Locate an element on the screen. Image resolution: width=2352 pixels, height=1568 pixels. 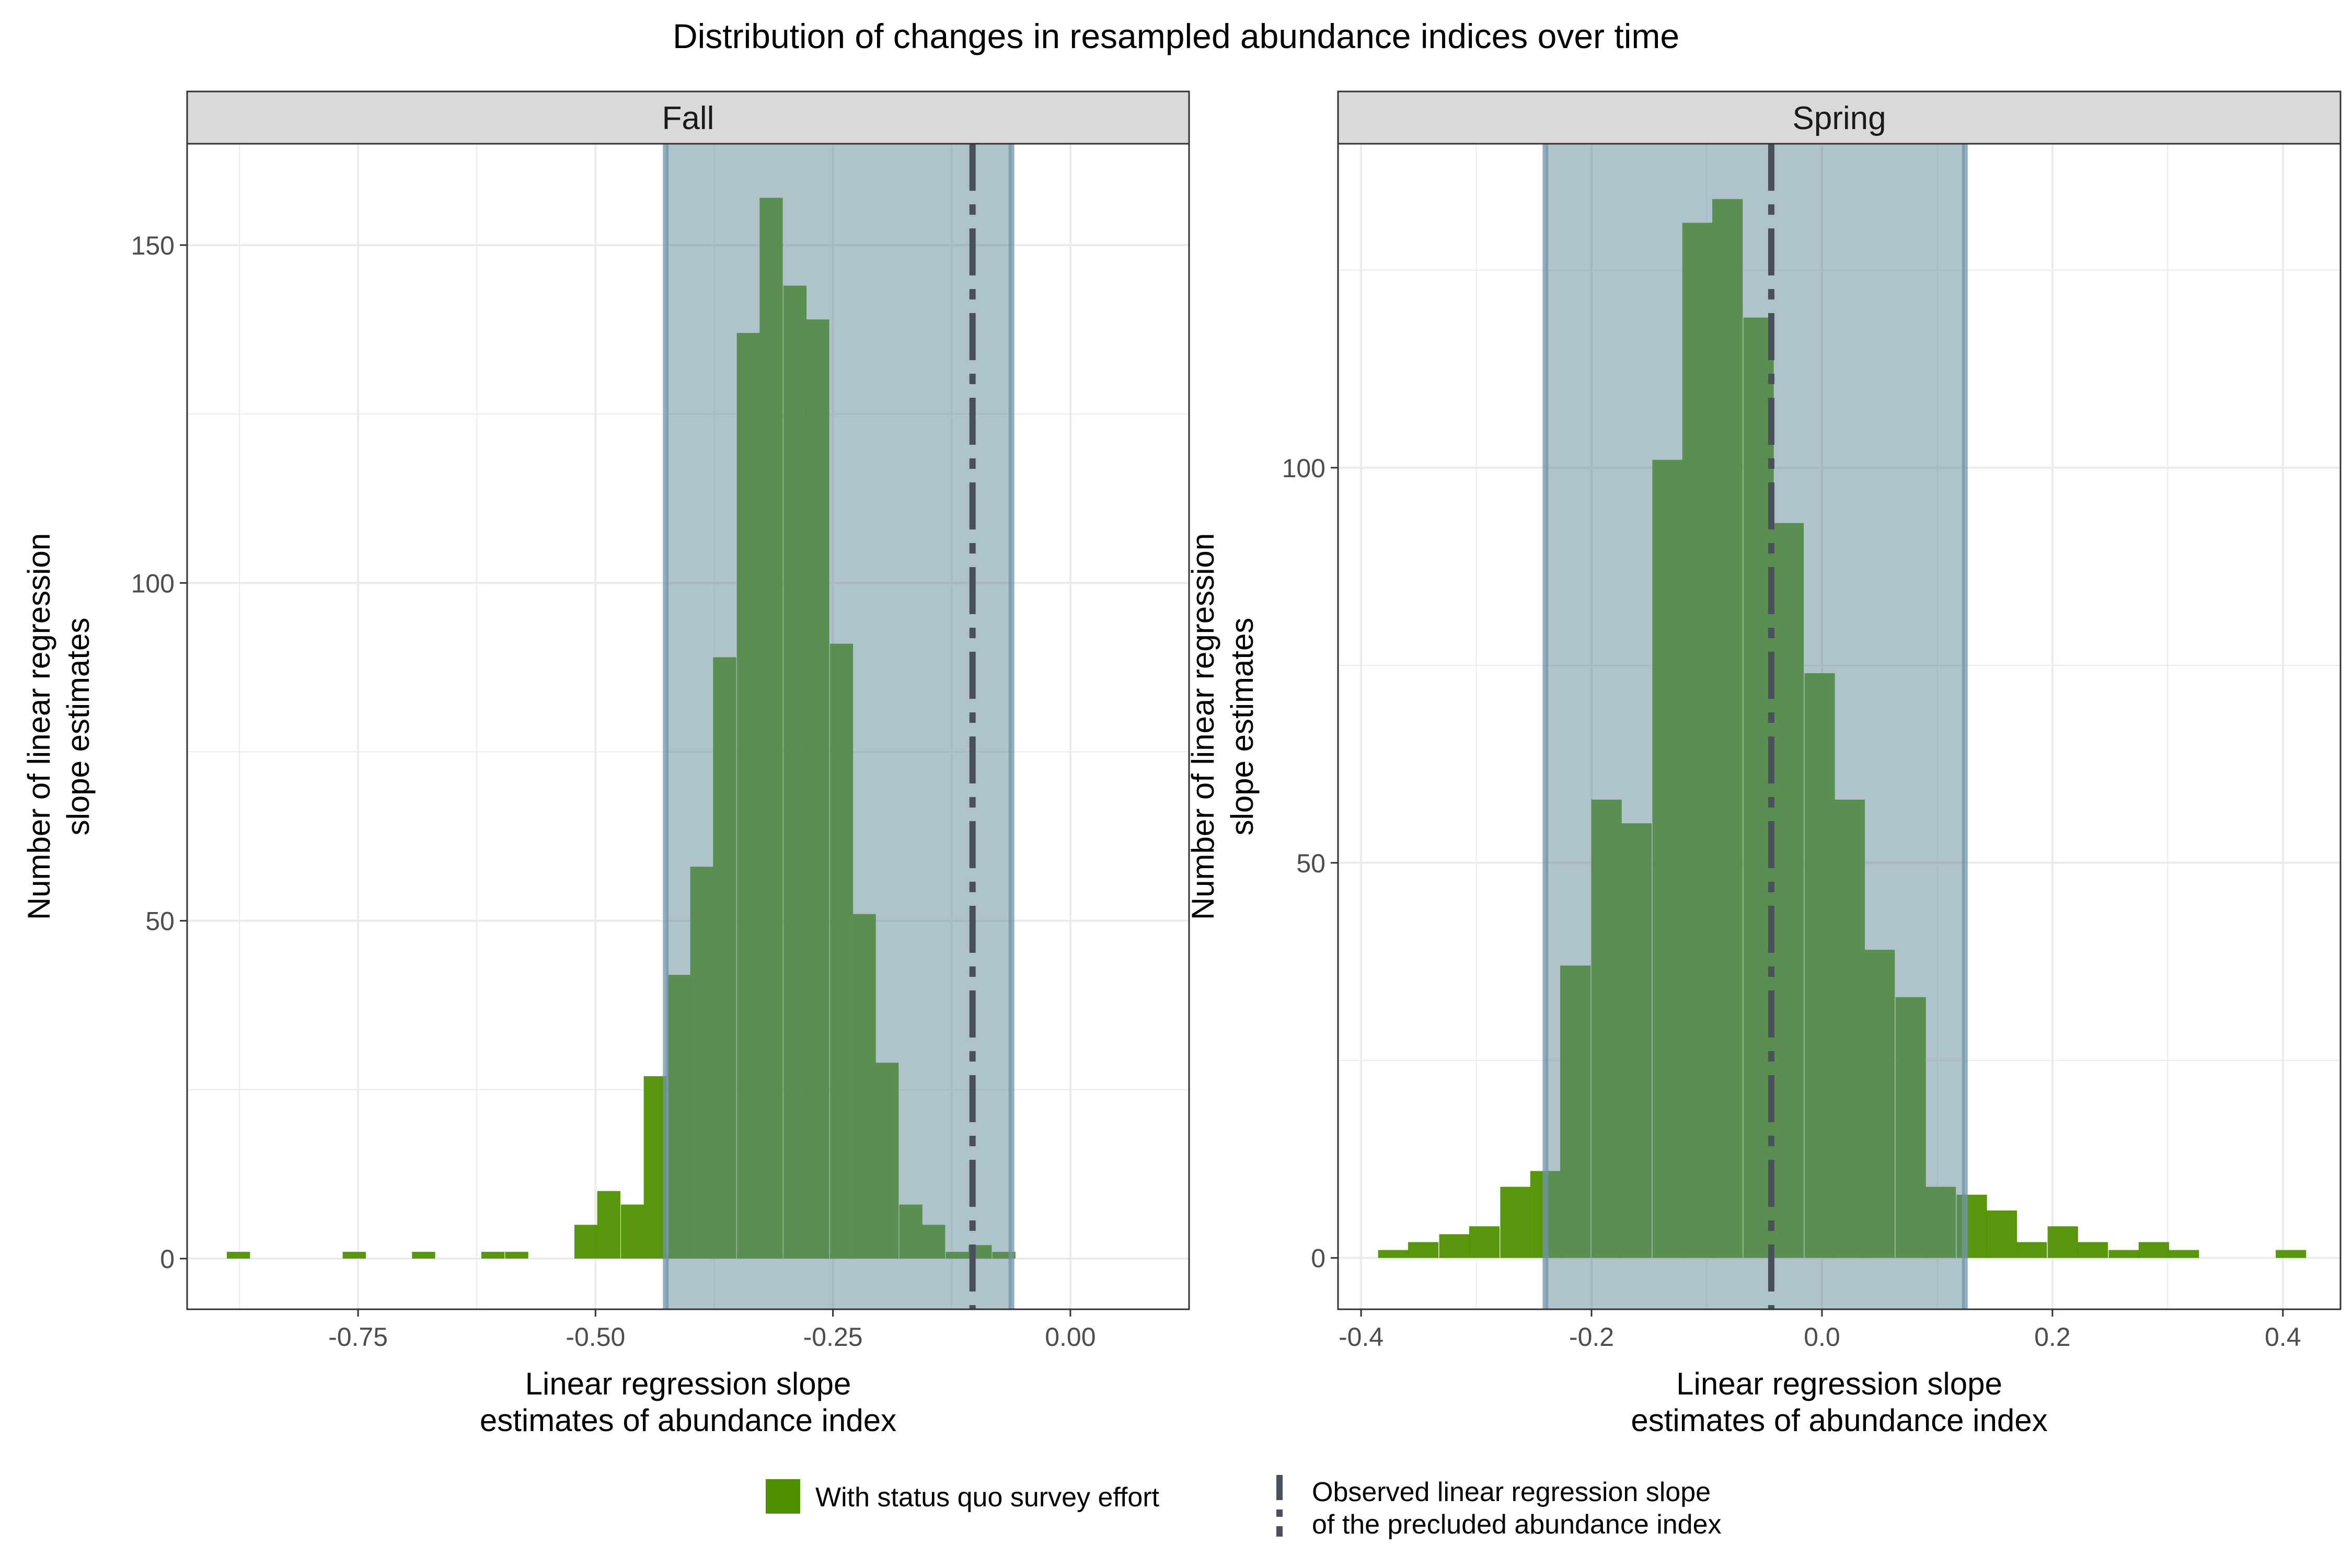
spring-y-tick-label: 50 is located at coordinates (1310, 863).